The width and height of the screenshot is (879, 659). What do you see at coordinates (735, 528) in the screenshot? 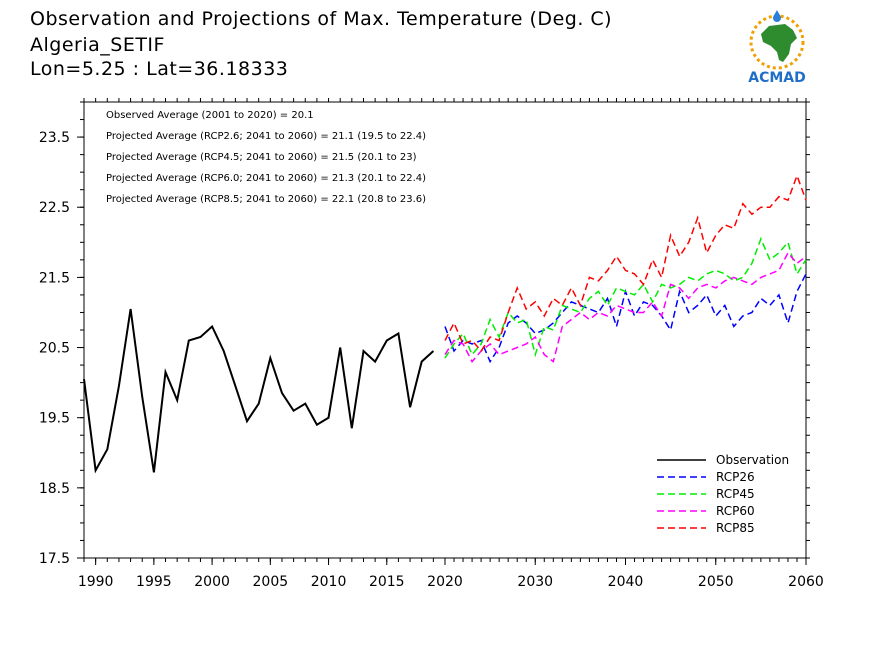
I see `legend-label: RCP85` at bounding box center [735, 528].